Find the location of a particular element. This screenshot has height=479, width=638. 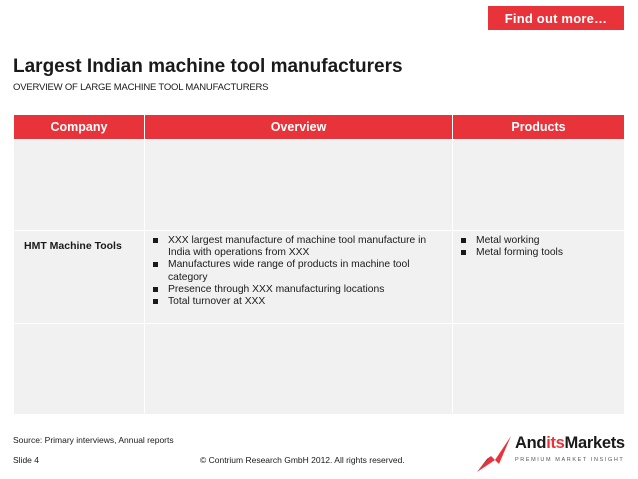

list-item: Metal working is located at coordinates (539, 241).